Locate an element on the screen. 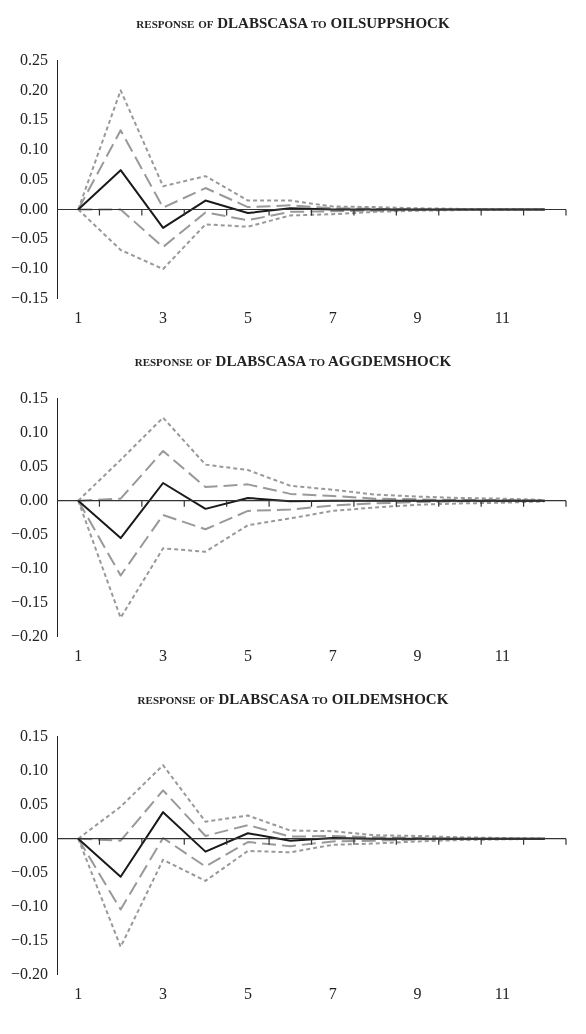  chart-title: response of DLABSCASA to AGGDEMSHOCK is located at coordinates (293, 361).